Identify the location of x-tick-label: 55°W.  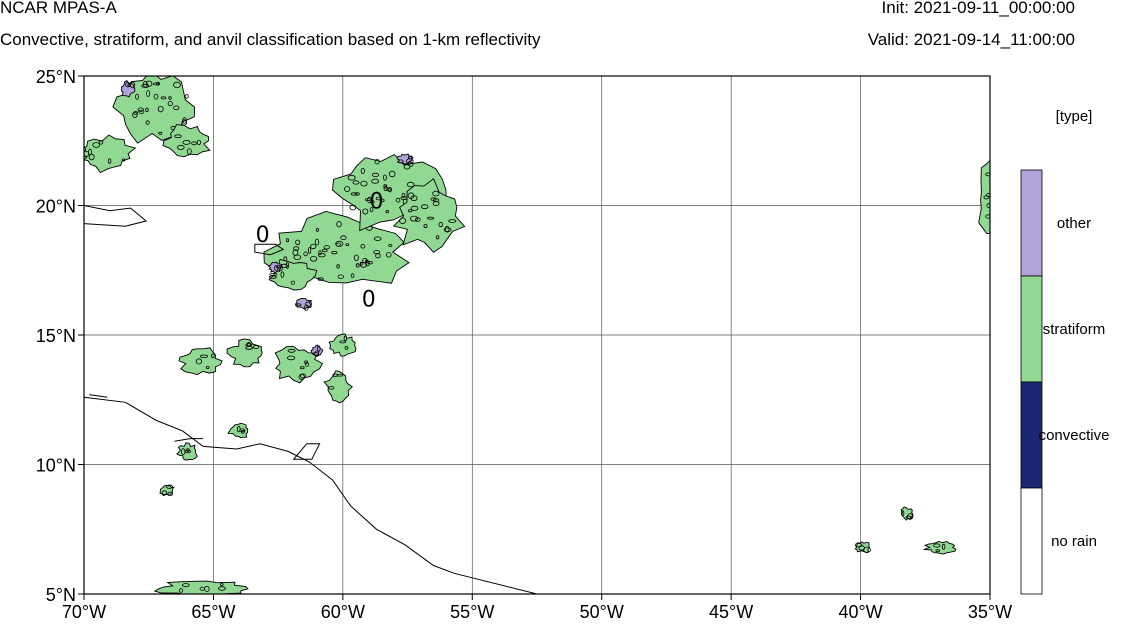
(472, 612).